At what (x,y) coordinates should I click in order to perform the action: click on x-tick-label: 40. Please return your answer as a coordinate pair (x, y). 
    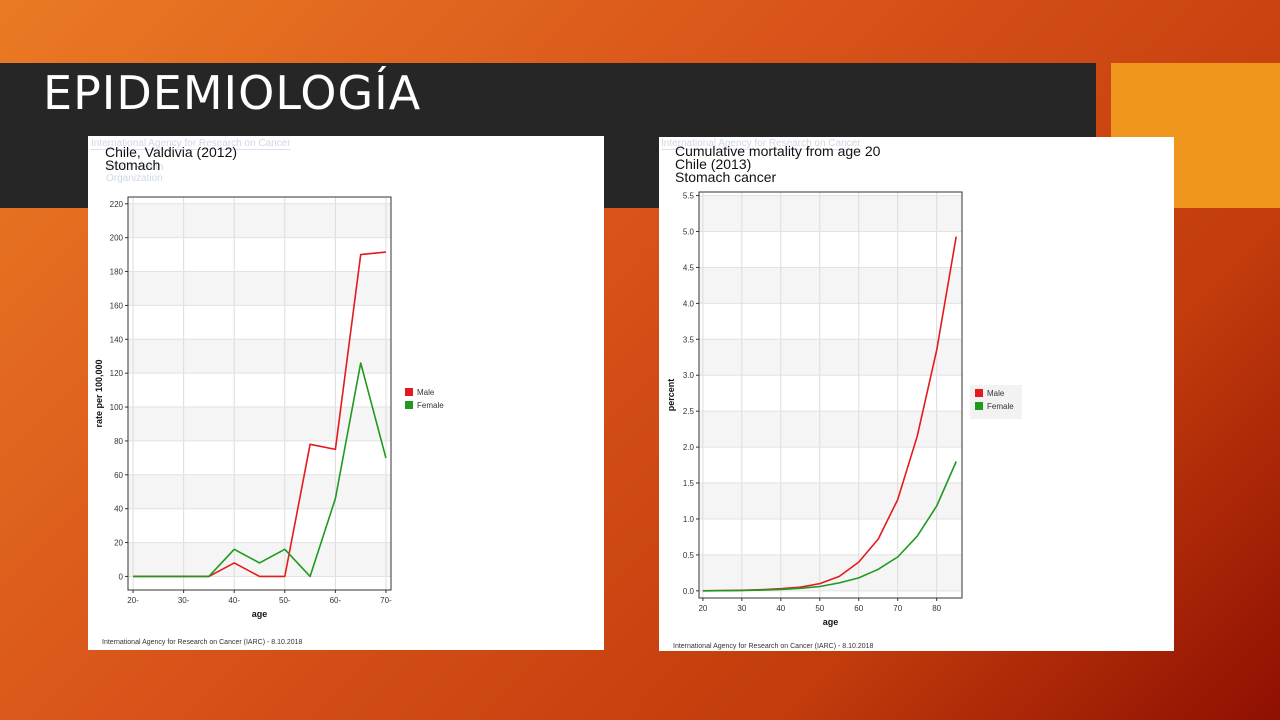
    Looking at the image, I should click on (780, 608).